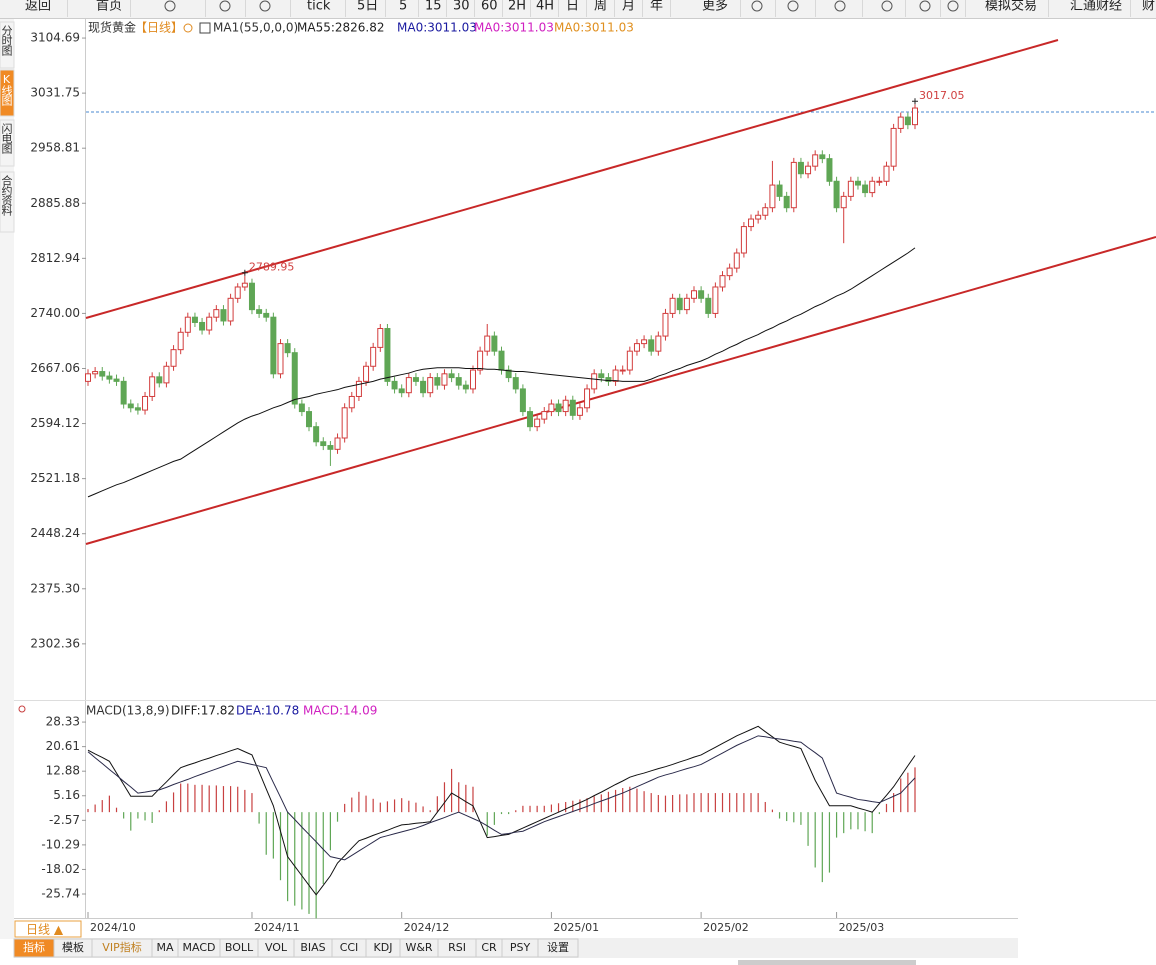 The image size is (1156, 965). I want to click on high-marker, so click(915, 101).